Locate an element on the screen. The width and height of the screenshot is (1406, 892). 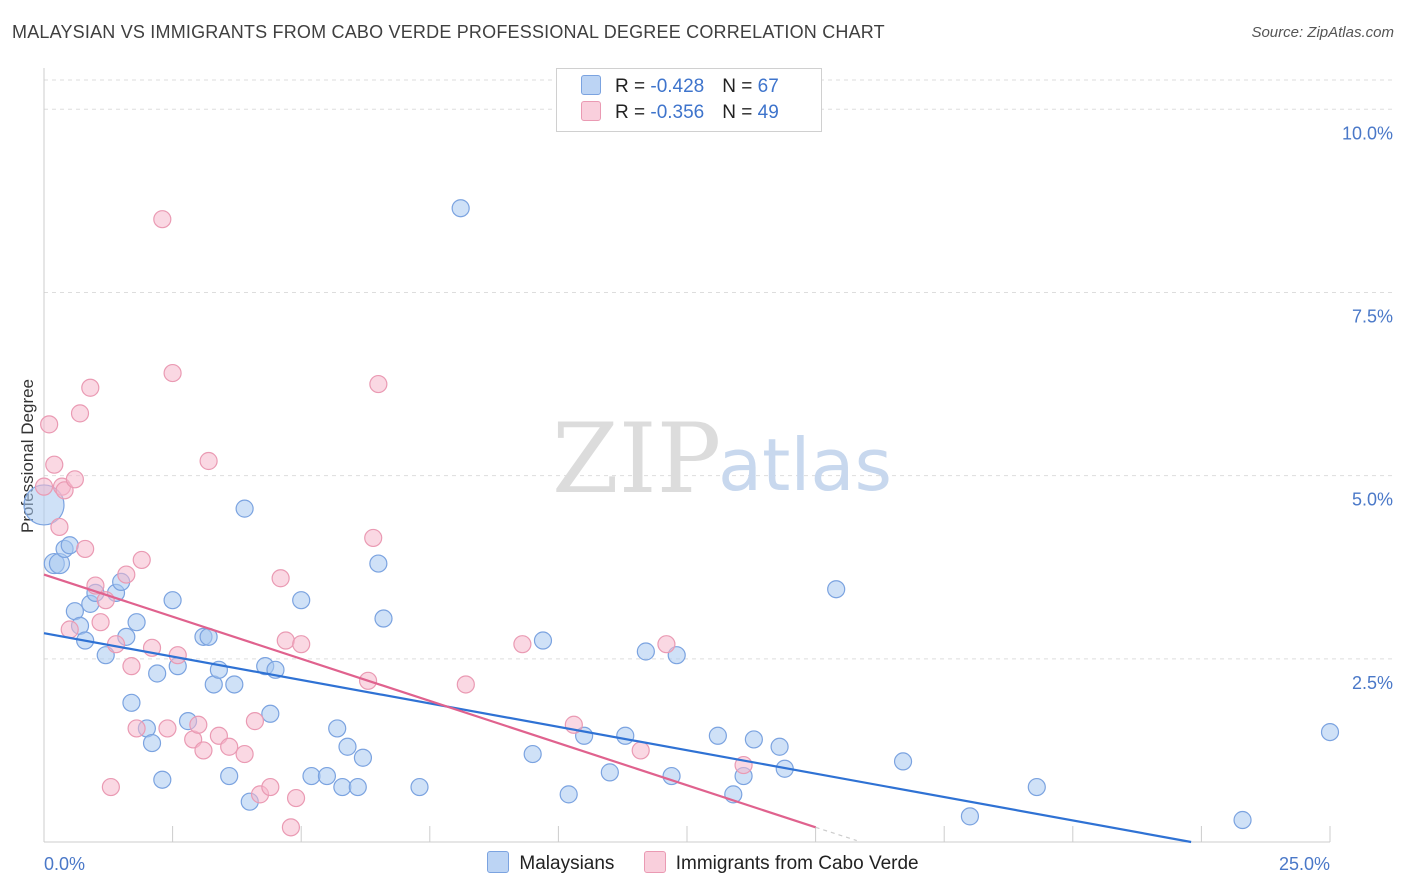
watermark: ZIP atlas is located at coordinates (722, 459).